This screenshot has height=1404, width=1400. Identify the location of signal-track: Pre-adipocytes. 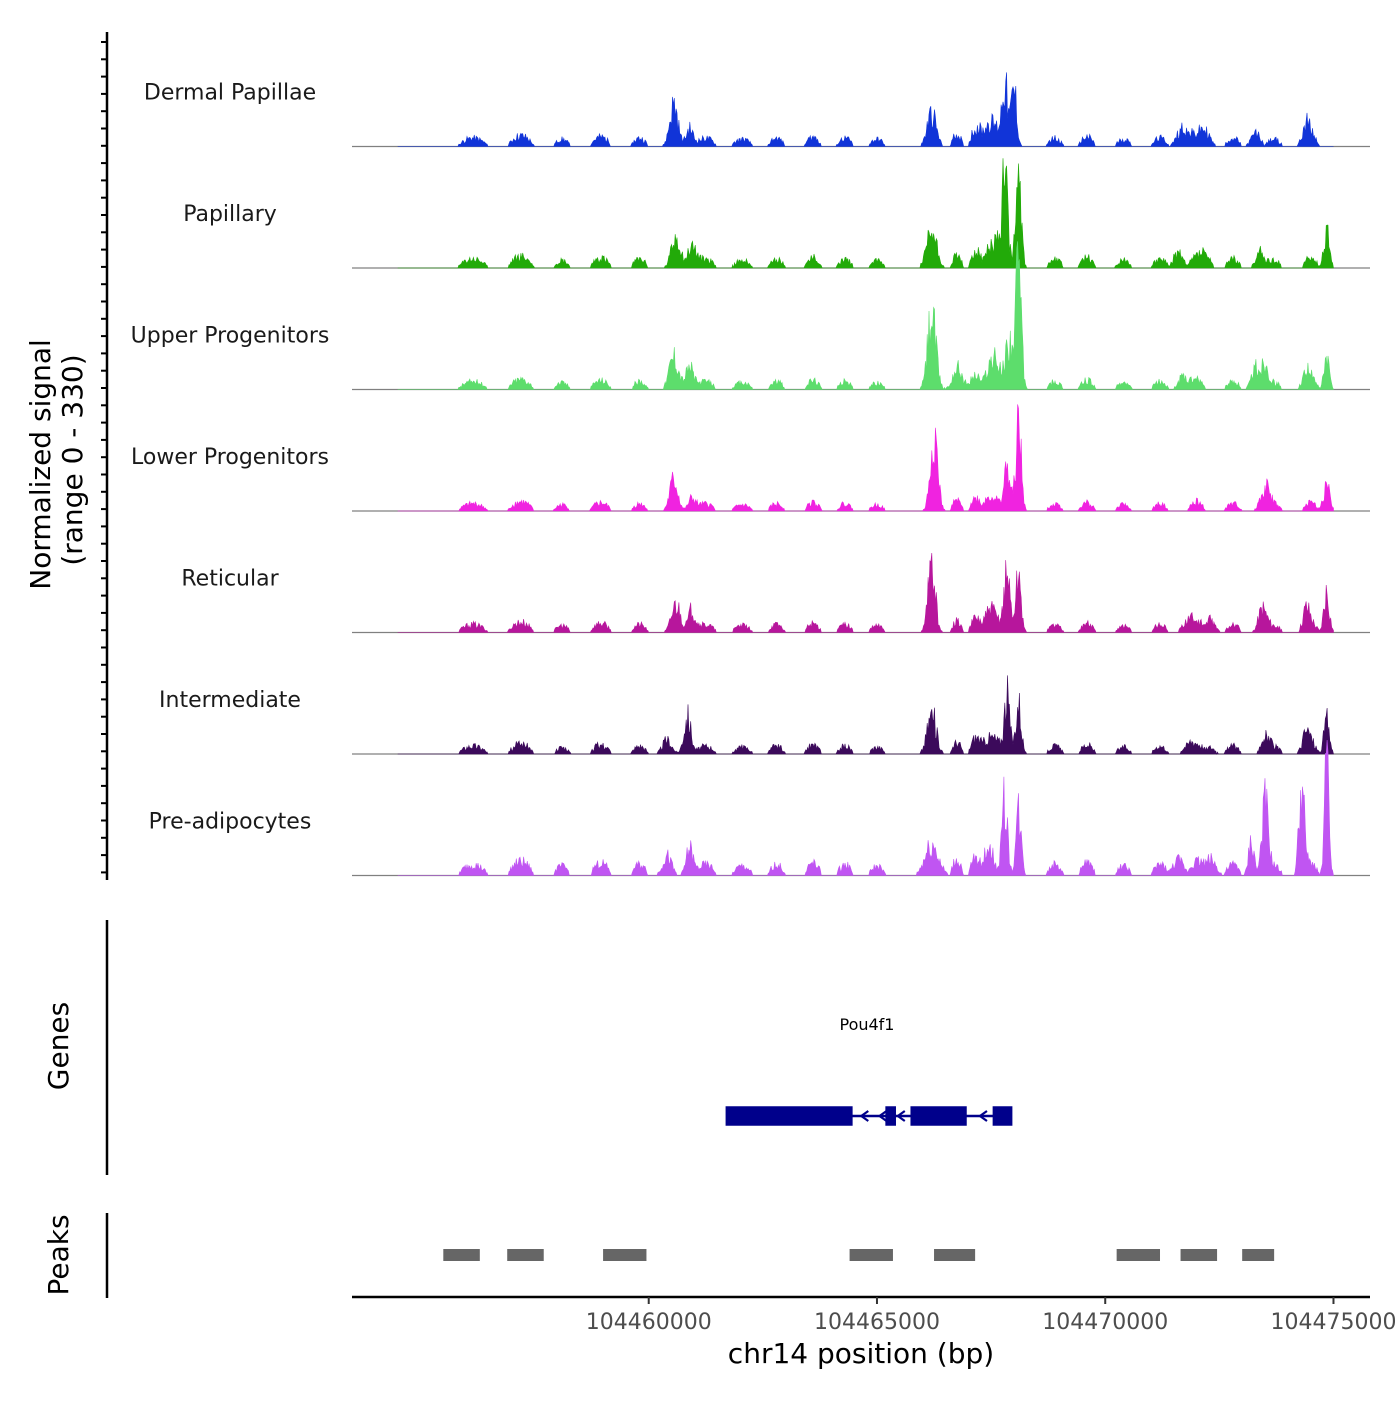
(759, 808).